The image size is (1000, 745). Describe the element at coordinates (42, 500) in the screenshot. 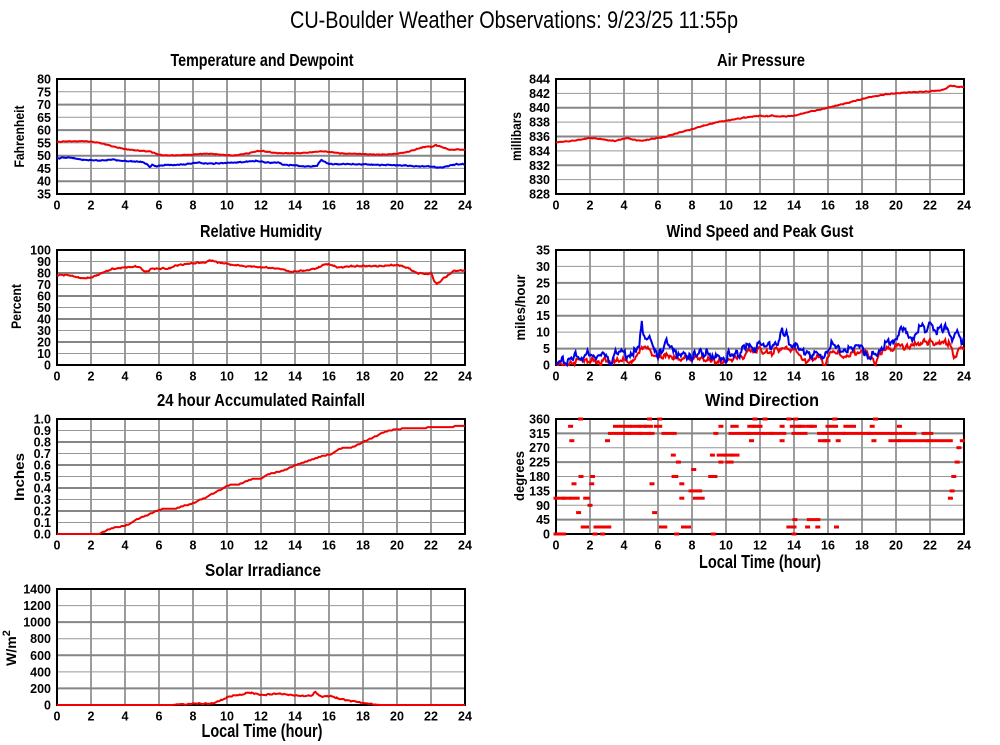

I see `svg-text: 0.3` at that location.